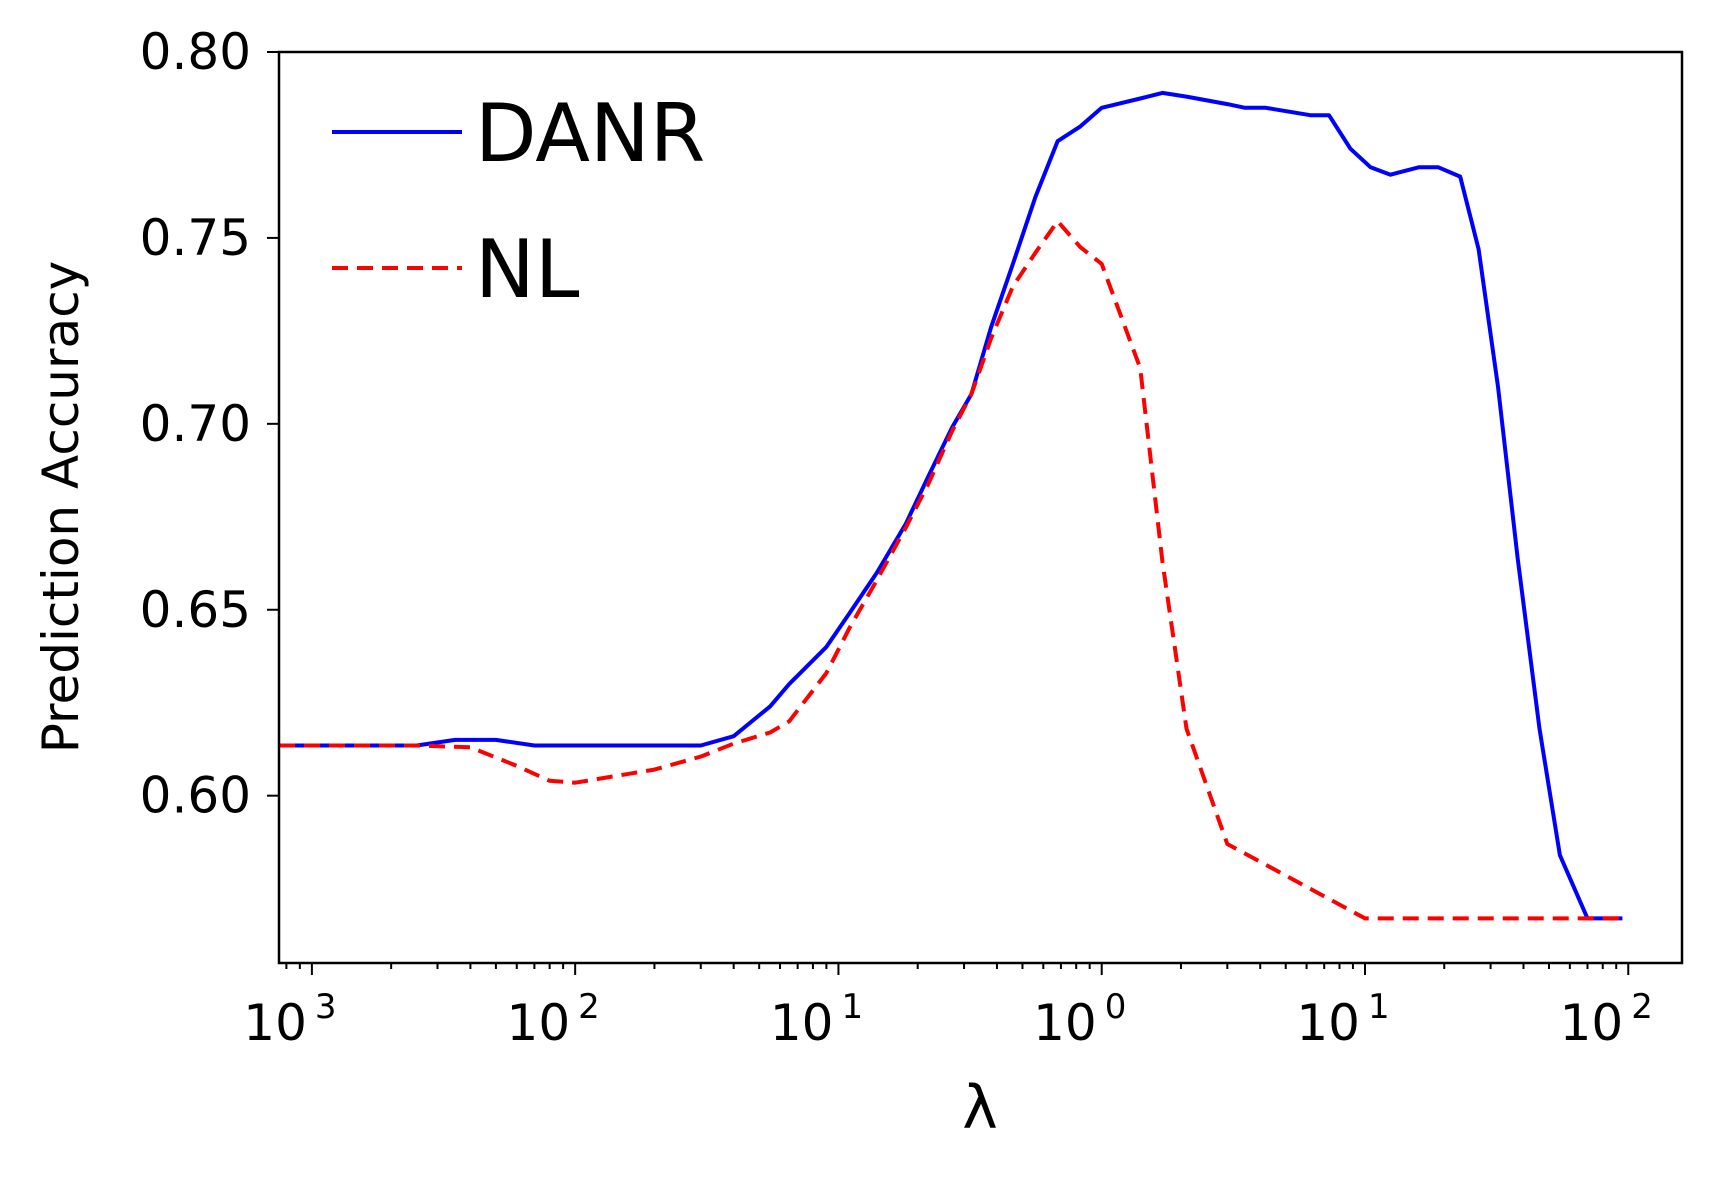 This screenshot has width=1713, height=1179. Describe the element at coordinates (527, 269) in the screenshot. I see `legend-label-nl: NL` at that location.